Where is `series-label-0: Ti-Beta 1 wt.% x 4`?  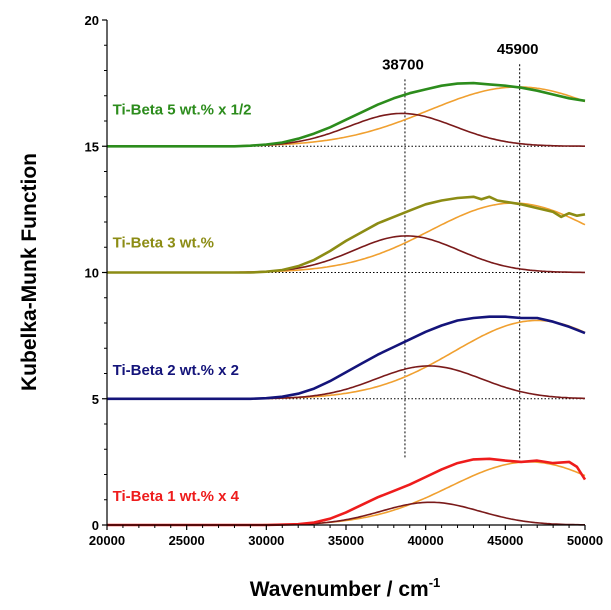
series-label-0: Ti-Beta 1 wt.% x 4 is located at coordinates (176, 496).